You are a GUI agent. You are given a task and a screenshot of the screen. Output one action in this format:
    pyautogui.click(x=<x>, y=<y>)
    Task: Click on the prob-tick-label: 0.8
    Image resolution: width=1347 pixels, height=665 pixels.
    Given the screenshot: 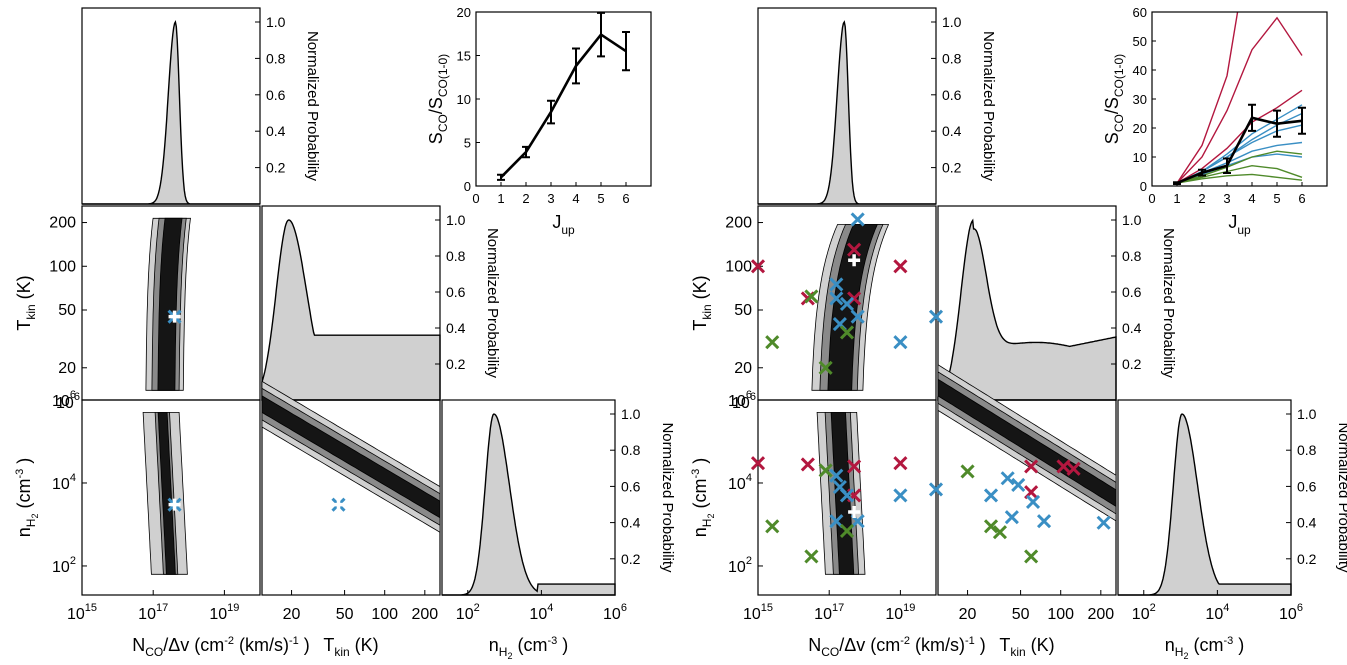 What is the action you would take?
    pyautogui.click(x=276, y=58)
    